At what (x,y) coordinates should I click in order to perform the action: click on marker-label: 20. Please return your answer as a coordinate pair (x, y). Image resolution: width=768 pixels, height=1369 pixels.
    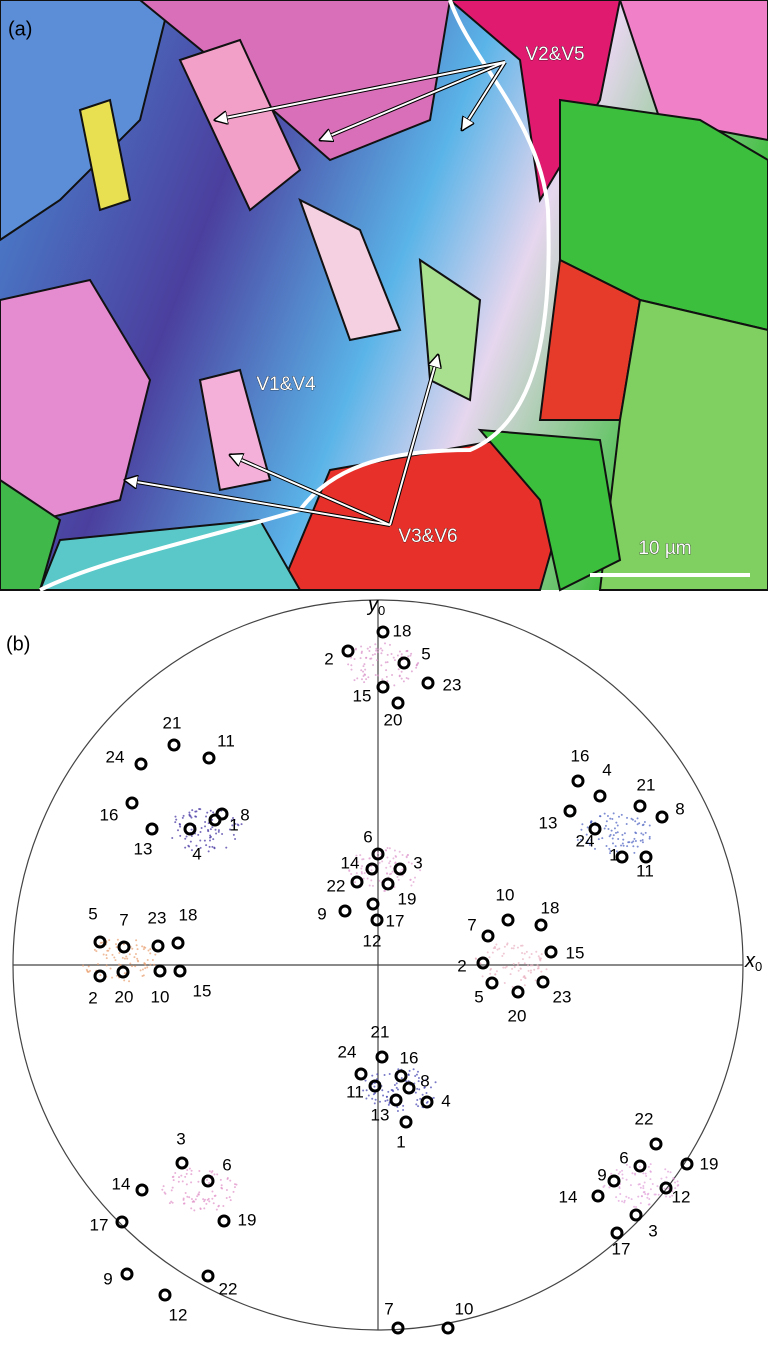
    Looking at the image, I should click on (393, 719).